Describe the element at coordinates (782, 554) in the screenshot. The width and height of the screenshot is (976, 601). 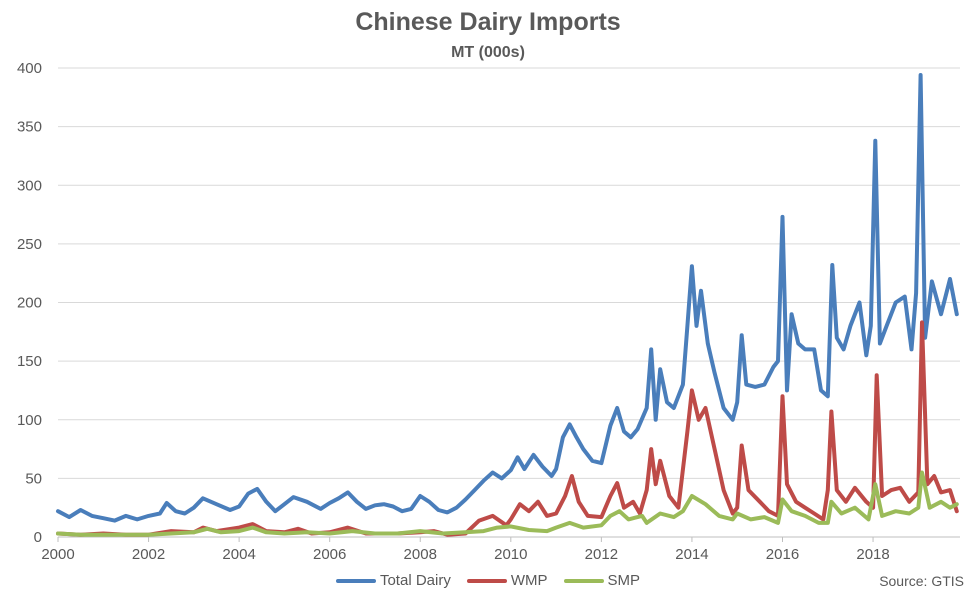
I see `x-tick-label: 2016` at that location.